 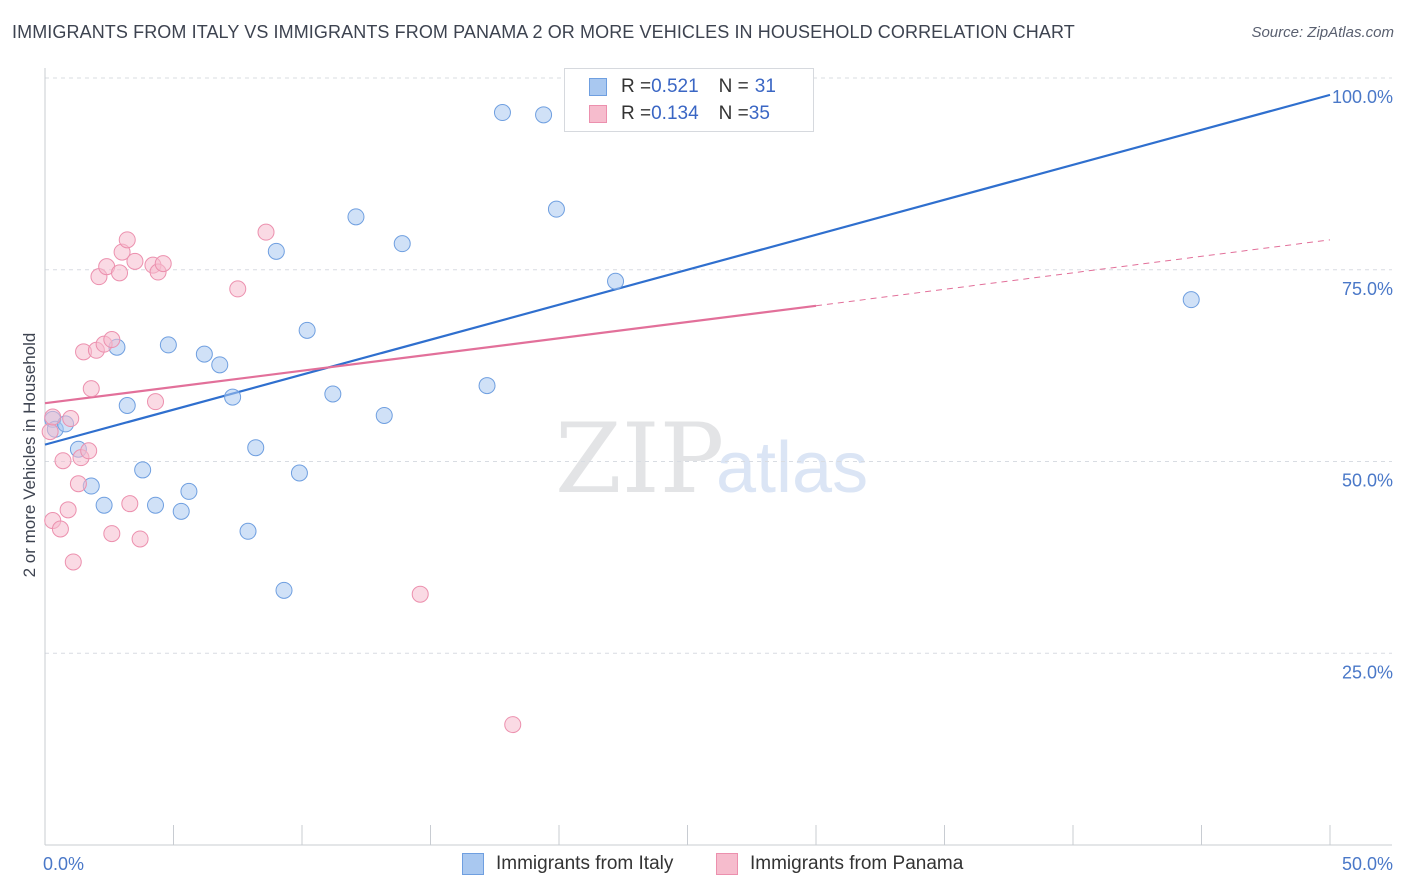 I want to click on panama-trend-line, so click(x=430, y=354).